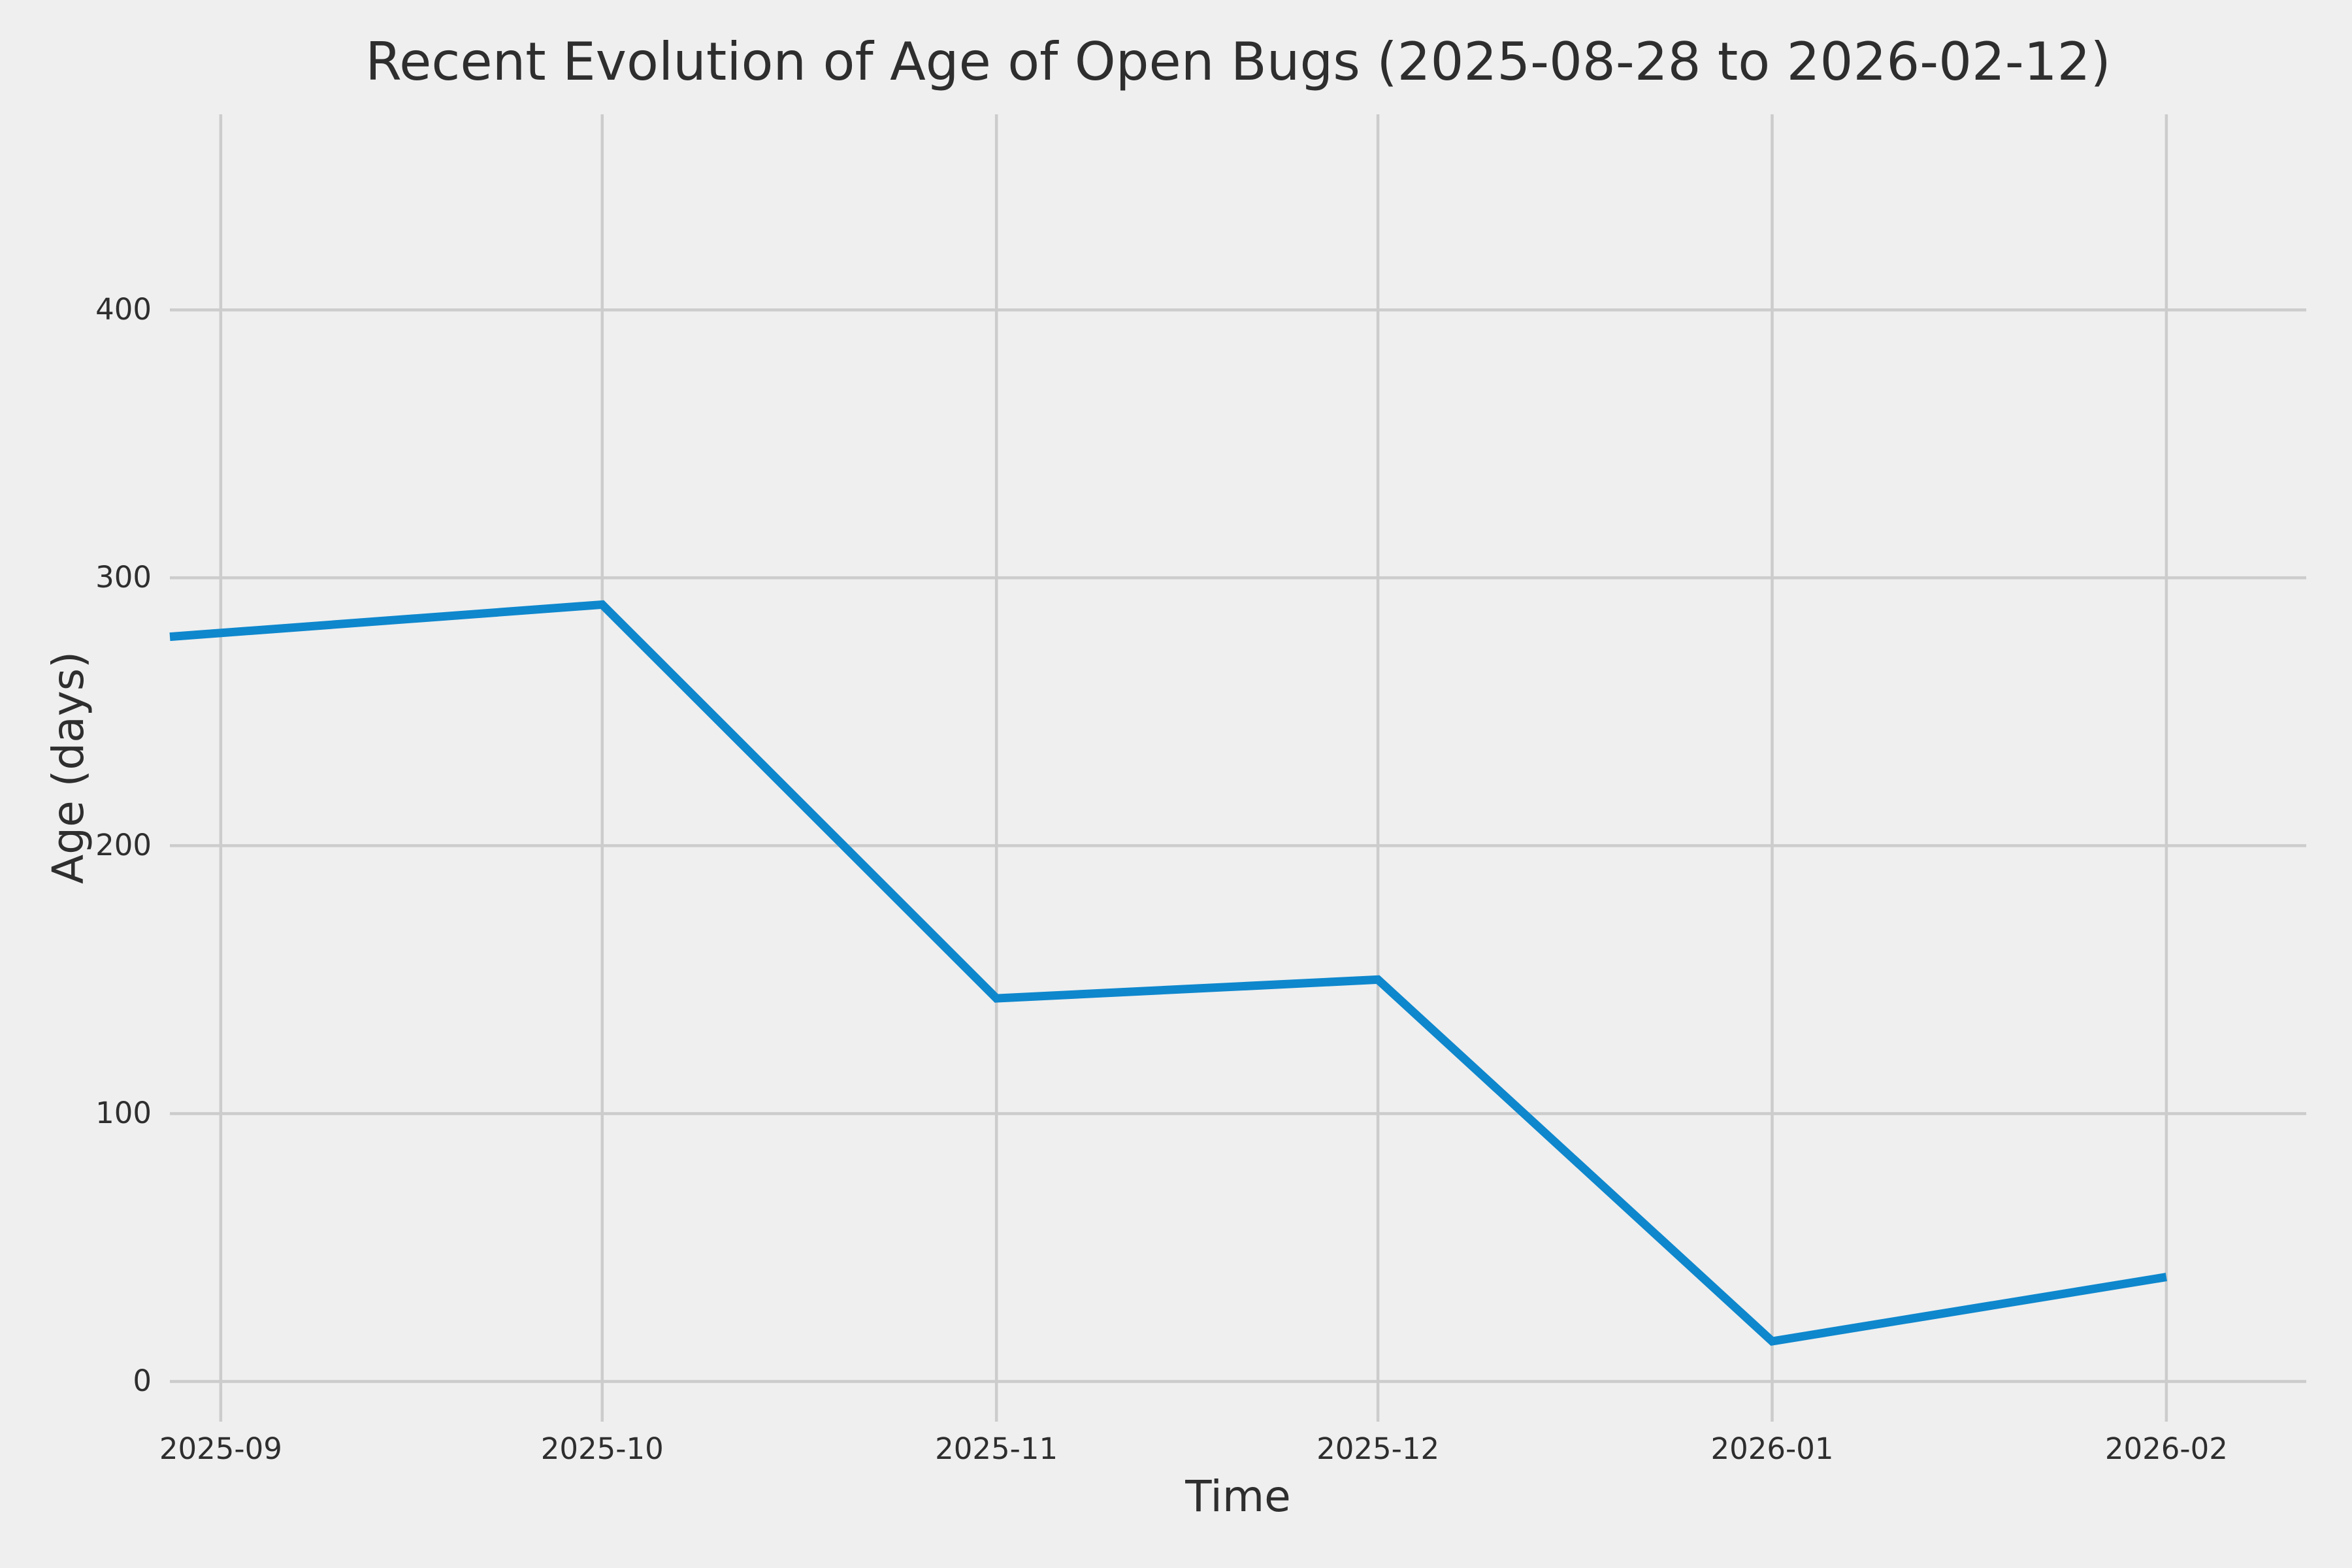 The image size is (2352, 1568). Describe the element at coordinates (123, 309) in the screenshot. I see `y-tick-label: 400` at that location.